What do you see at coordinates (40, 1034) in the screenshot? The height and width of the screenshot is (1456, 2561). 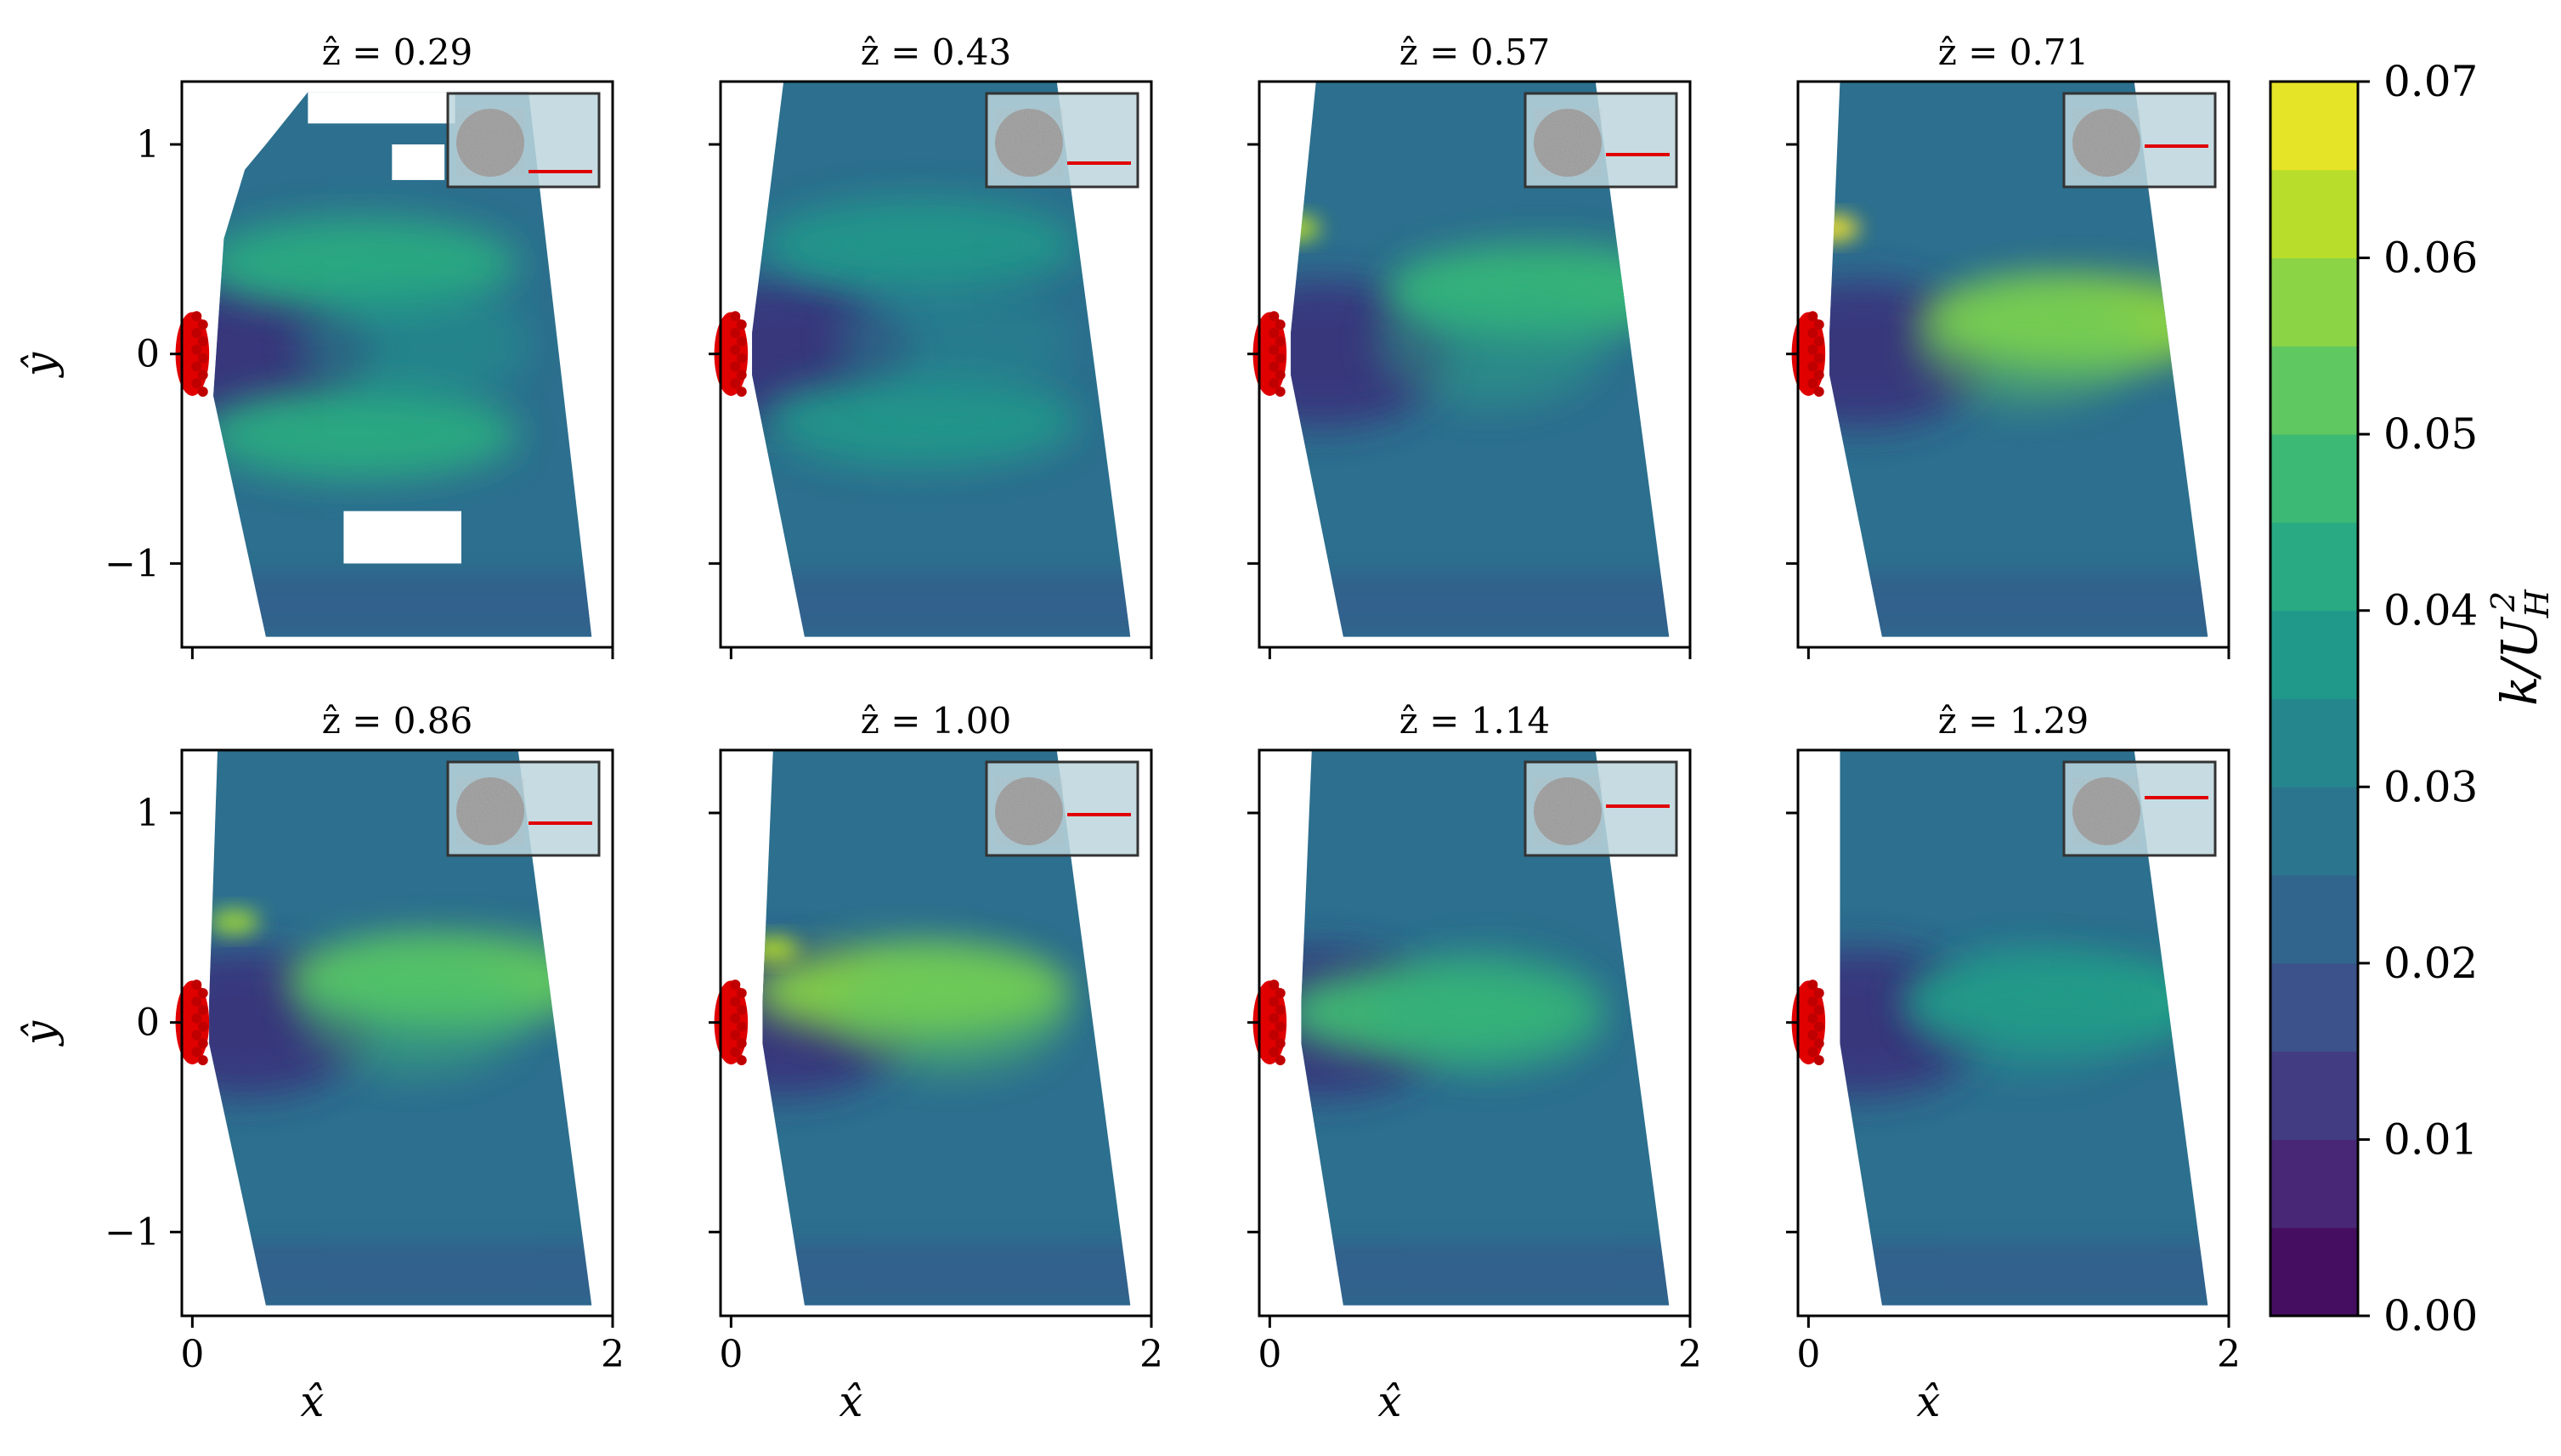 I see `y-axis-label: ŷ` at bounding box center [40, 1034].